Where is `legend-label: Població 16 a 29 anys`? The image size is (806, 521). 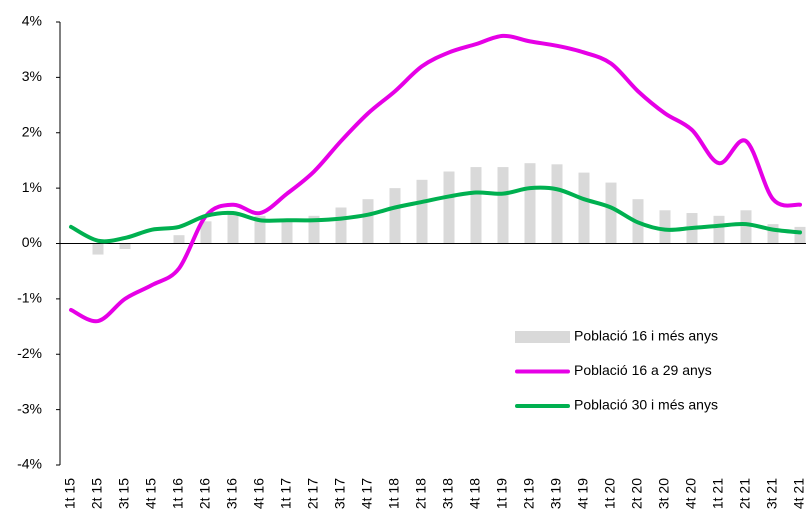 legend-label: Població 16 a 29 anys is located at coordinates (643, 370).